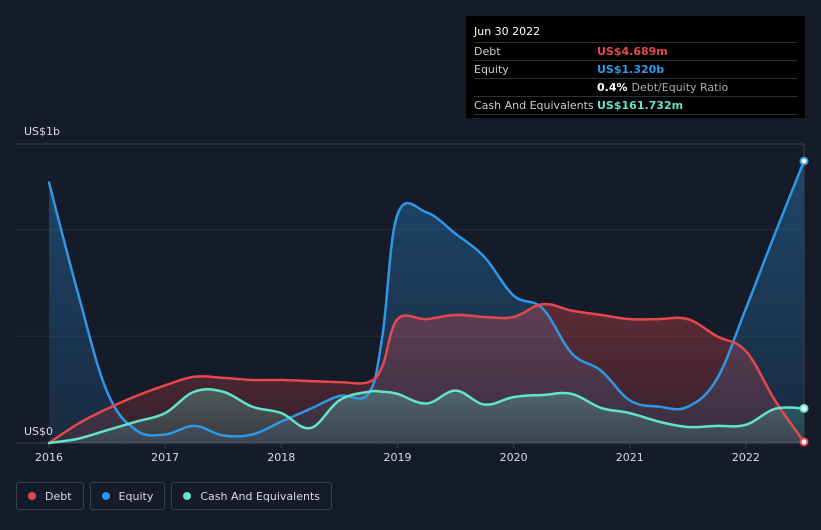  I want to click on x-tick-label: 2016, so click(49, 457).